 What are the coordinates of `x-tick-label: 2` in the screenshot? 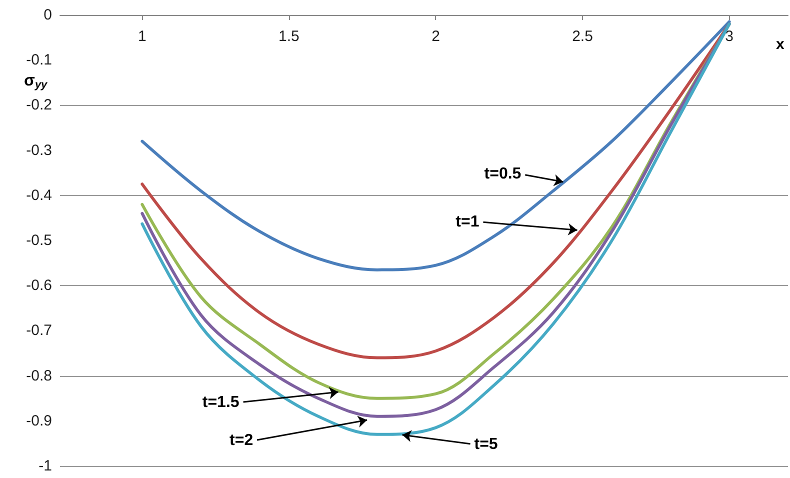 It's located at (436, 36).